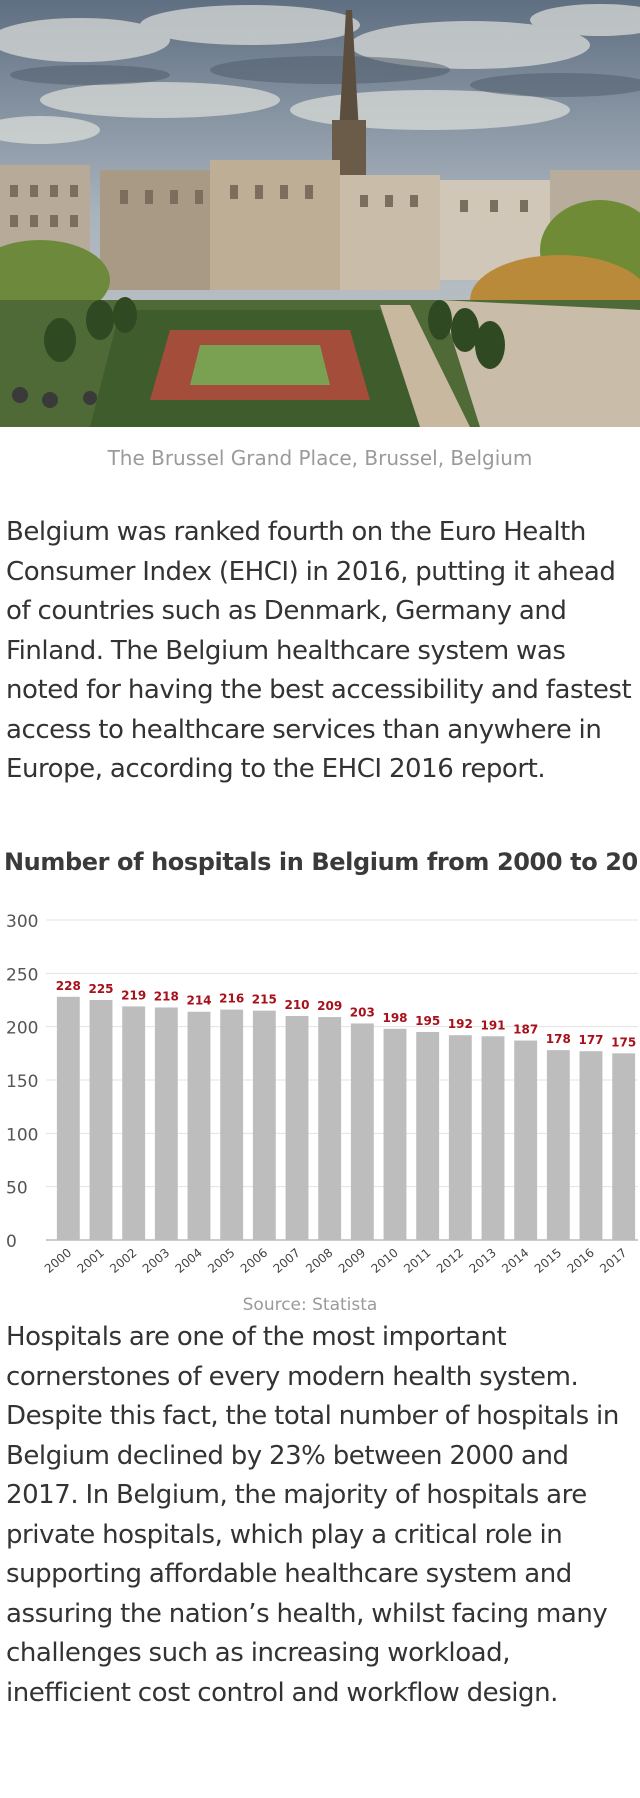 Image resolution: width=640 pixels, height=1798 pixels. Describe the element at coordinates (22, 1082) in the screenshot. I see `y-tick-label: 150` at that location.